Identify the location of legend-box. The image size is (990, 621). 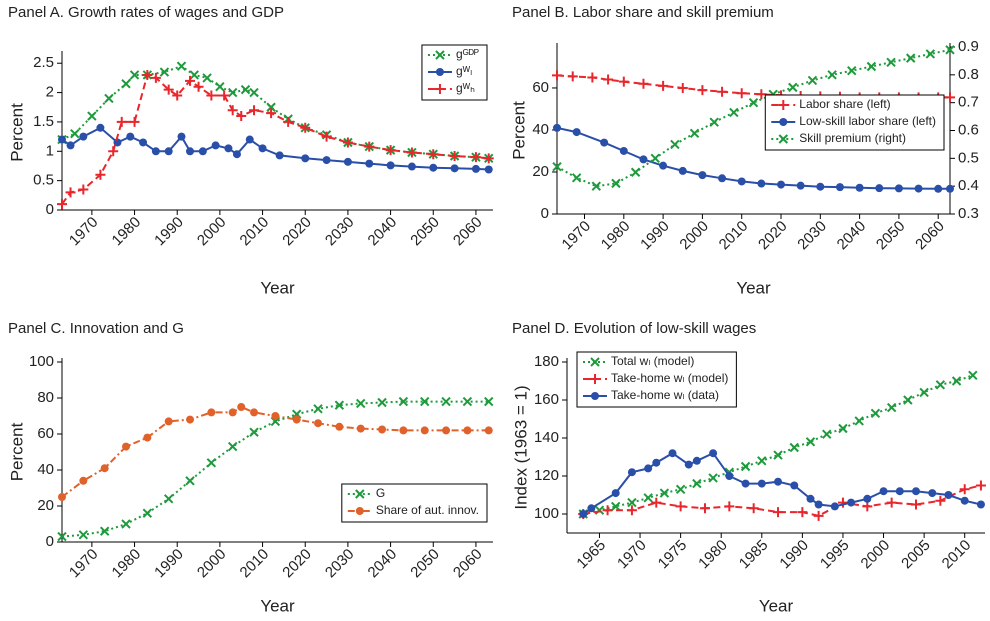
(414, 503).